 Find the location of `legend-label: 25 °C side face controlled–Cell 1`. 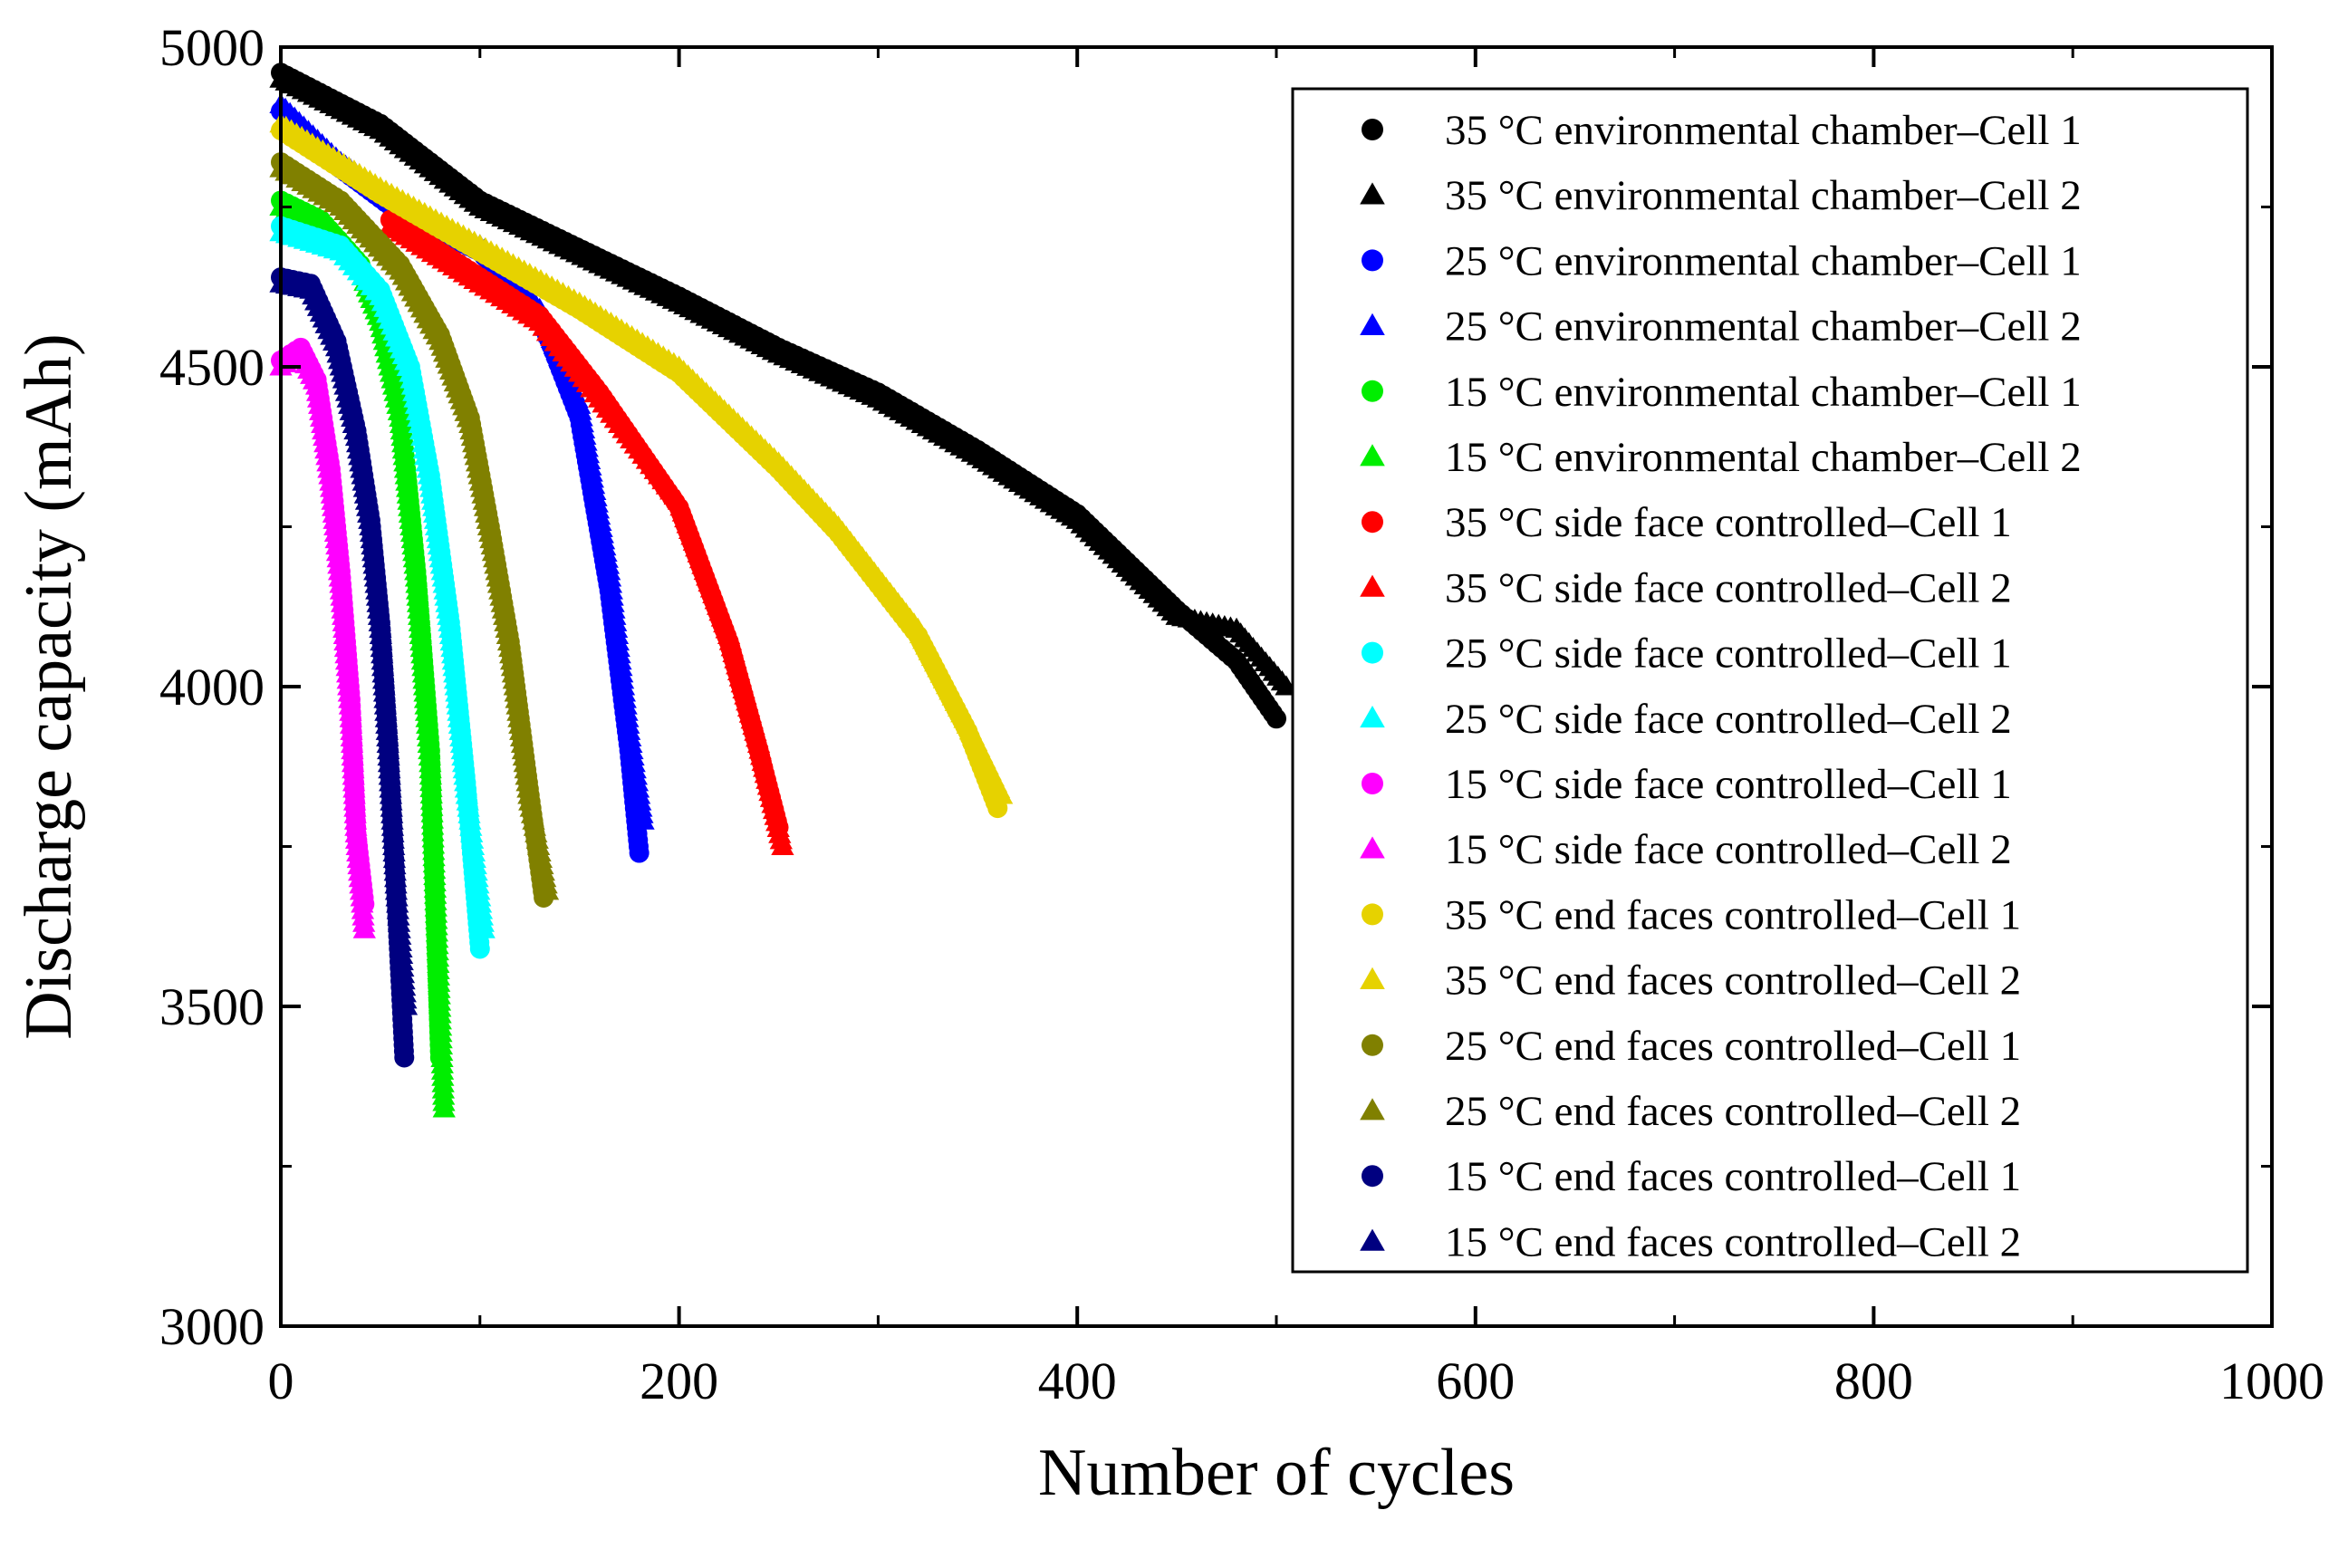

legend-label: 25 °C side face controlled–Cell 1 is located at coordinates (1728, 654).